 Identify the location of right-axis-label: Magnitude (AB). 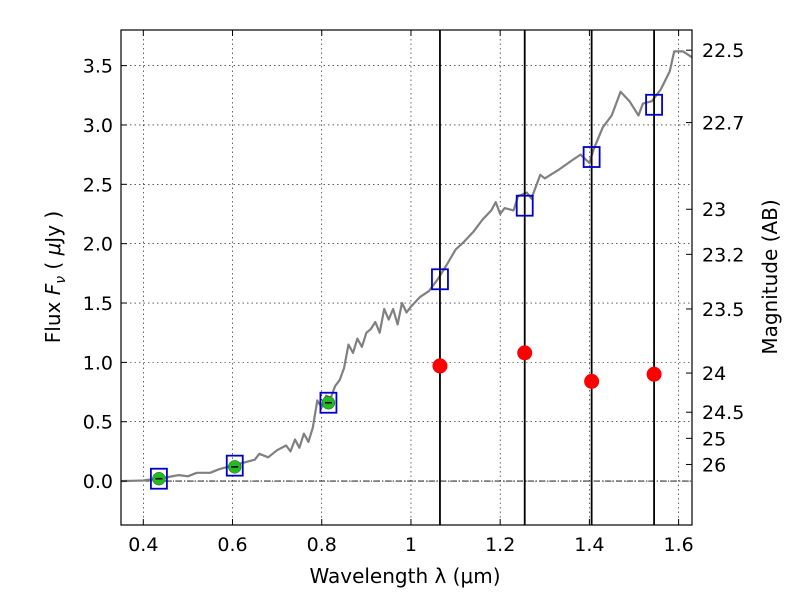
(770, 276).